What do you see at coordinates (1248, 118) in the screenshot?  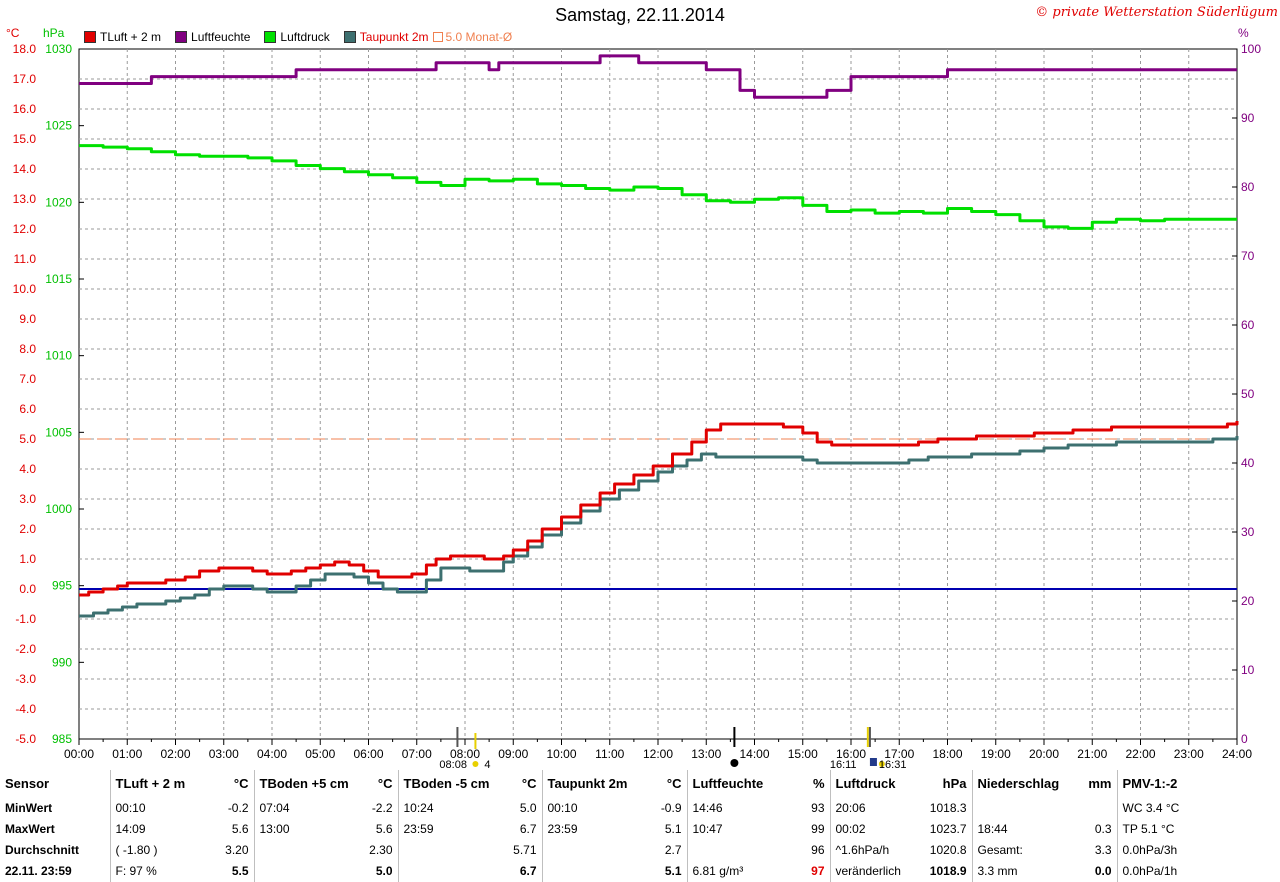 I see `y-tick-label-humidity: 90` at bounding box center [1248, 118].